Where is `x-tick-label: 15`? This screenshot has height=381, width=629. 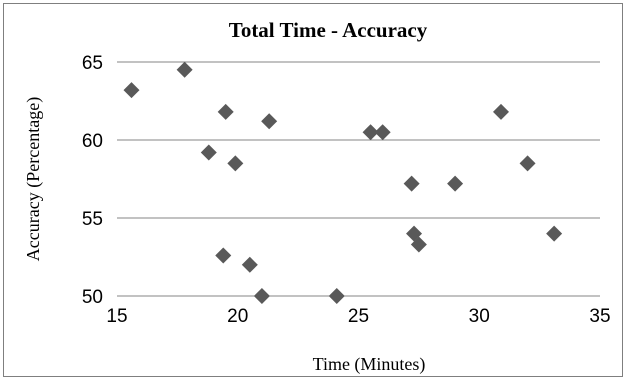 x-tick-label: 15 is located at coordinates (116, 316).